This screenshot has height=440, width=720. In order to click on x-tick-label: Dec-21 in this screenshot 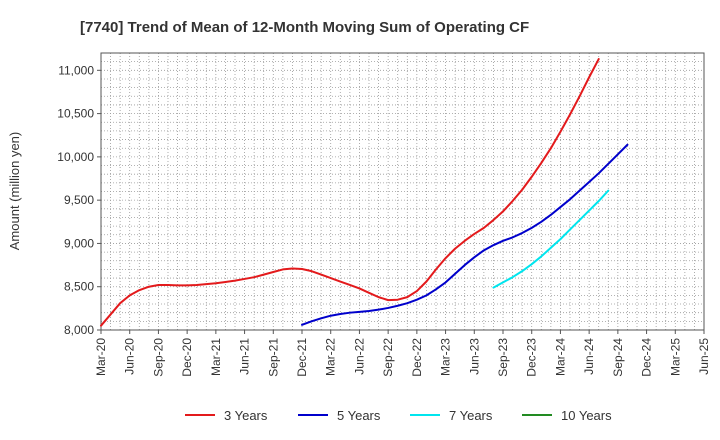, I will do `click(302, 357)`.